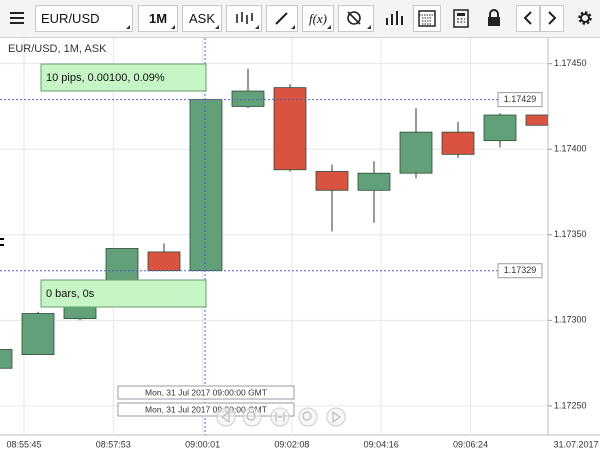 The height and width of the screenshot is (457, 600). Describe the element at coordinates (70, 18) in the screenshot. I see `symbol: EUR/USD` at that location.